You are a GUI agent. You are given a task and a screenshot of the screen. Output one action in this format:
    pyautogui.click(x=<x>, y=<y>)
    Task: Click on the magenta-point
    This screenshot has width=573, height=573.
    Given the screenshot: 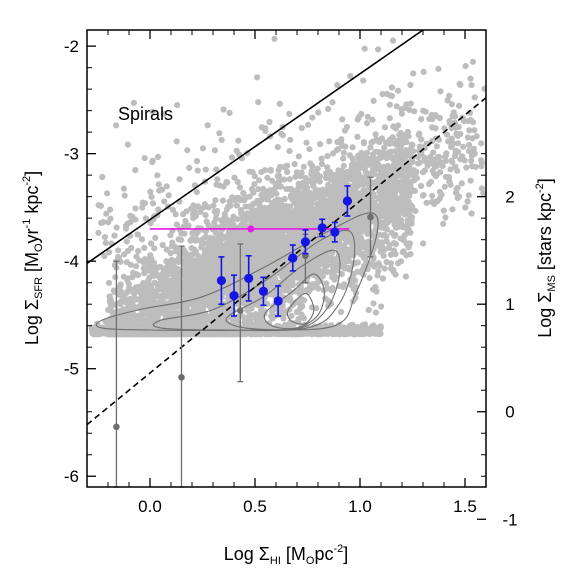 What is the action you would take?
    pyautogui.click(x=251, y=229)
    